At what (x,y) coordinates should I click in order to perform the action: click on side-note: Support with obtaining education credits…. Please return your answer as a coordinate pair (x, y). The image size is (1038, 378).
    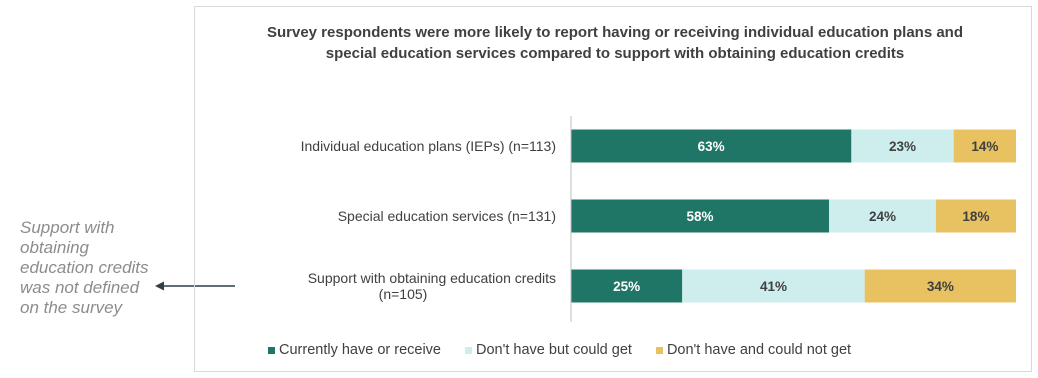
    Looking at the image, I should click on (84, 267).